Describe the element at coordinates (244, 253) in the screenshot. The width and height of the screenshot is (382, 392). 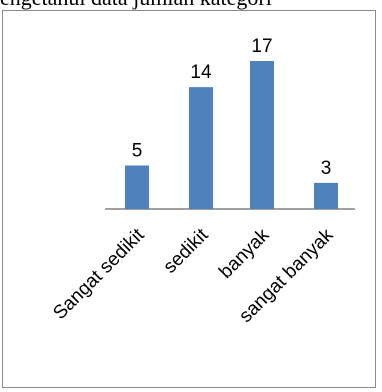
I see `category-label-2: banyak` at that location.